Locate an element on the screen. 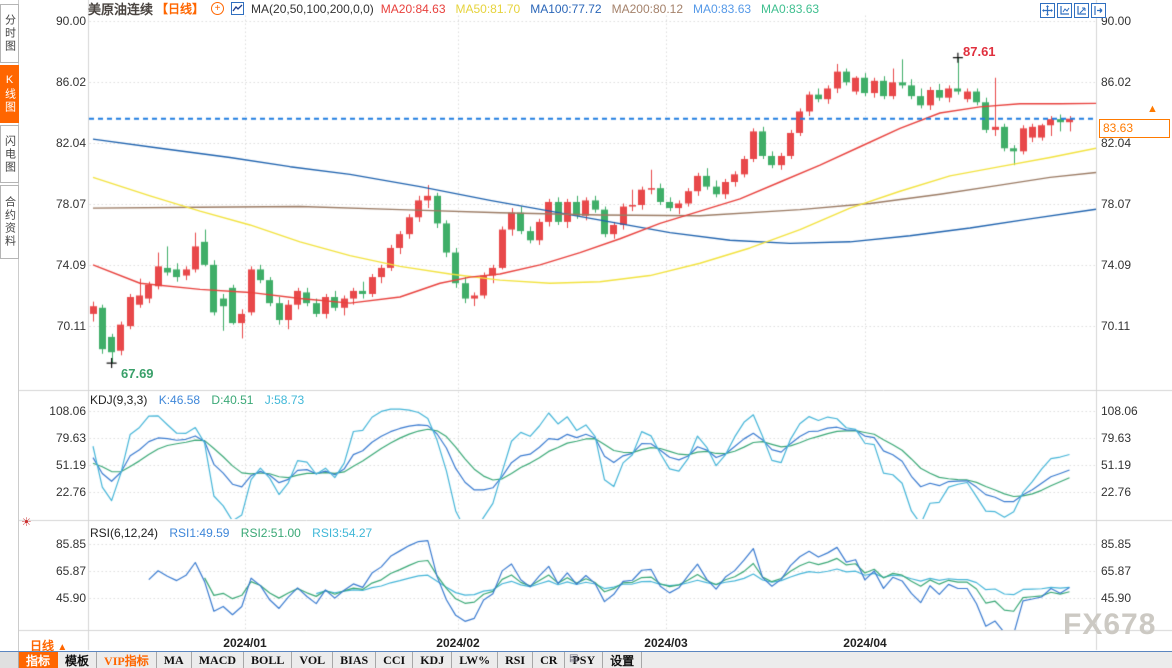 This screenshot has width=1172, height=668. bottom-tab-CR: CR is located at coordinates (549, 660).